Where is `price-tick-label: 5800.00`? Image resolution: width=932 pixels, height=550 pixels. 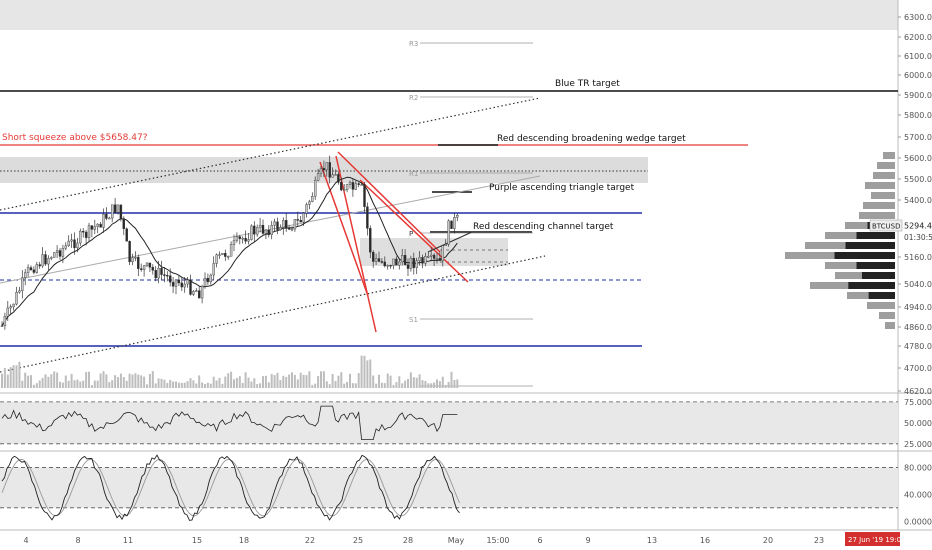
price-tick-label: 5800.00 is located at coordinates (918, 115).